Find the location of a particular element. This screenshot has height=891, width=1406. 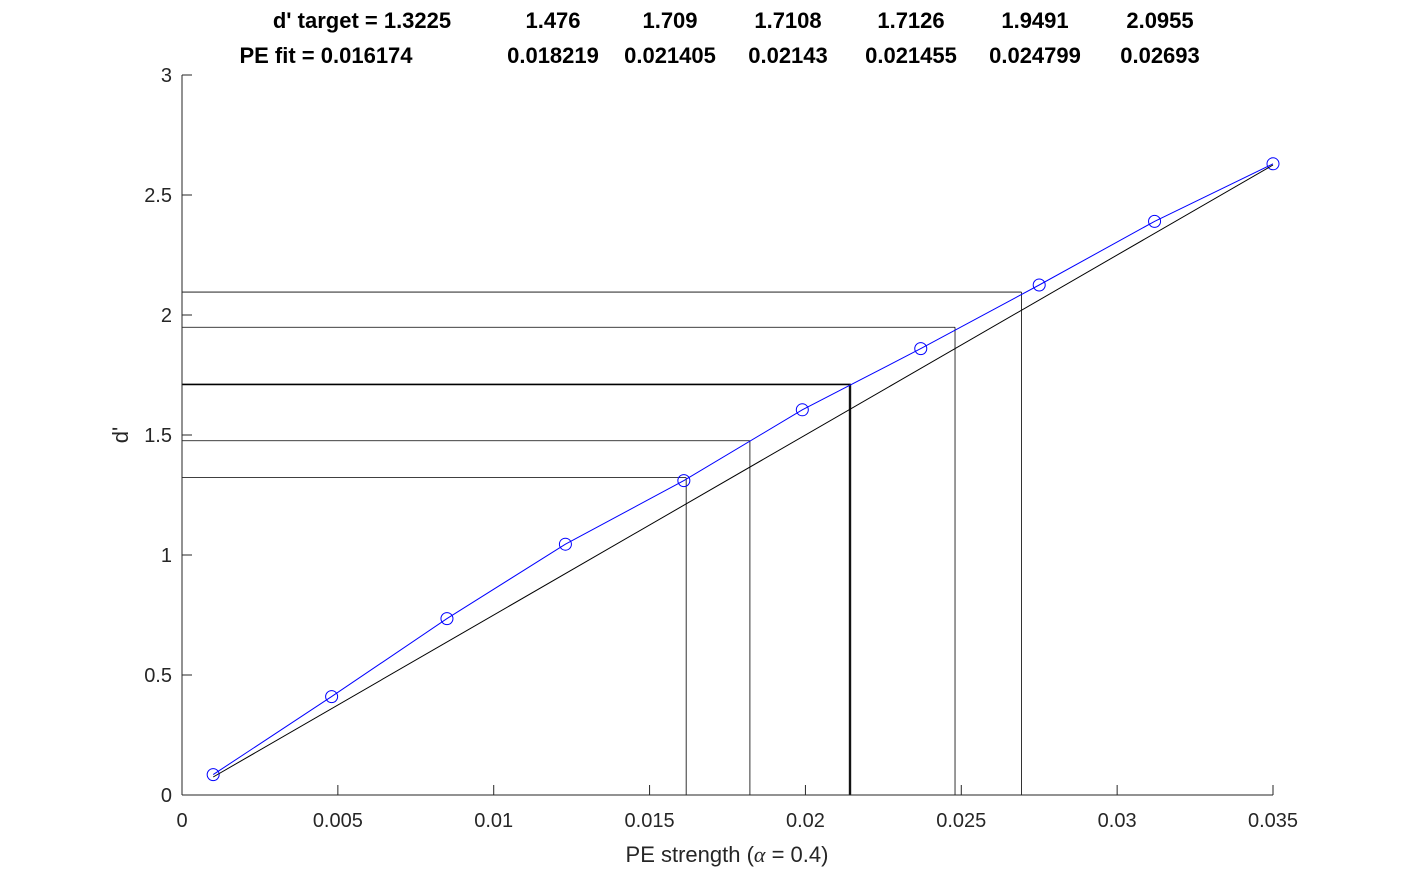

x-tick-label-6: 0.03 is located at coordinates (1117, 821).